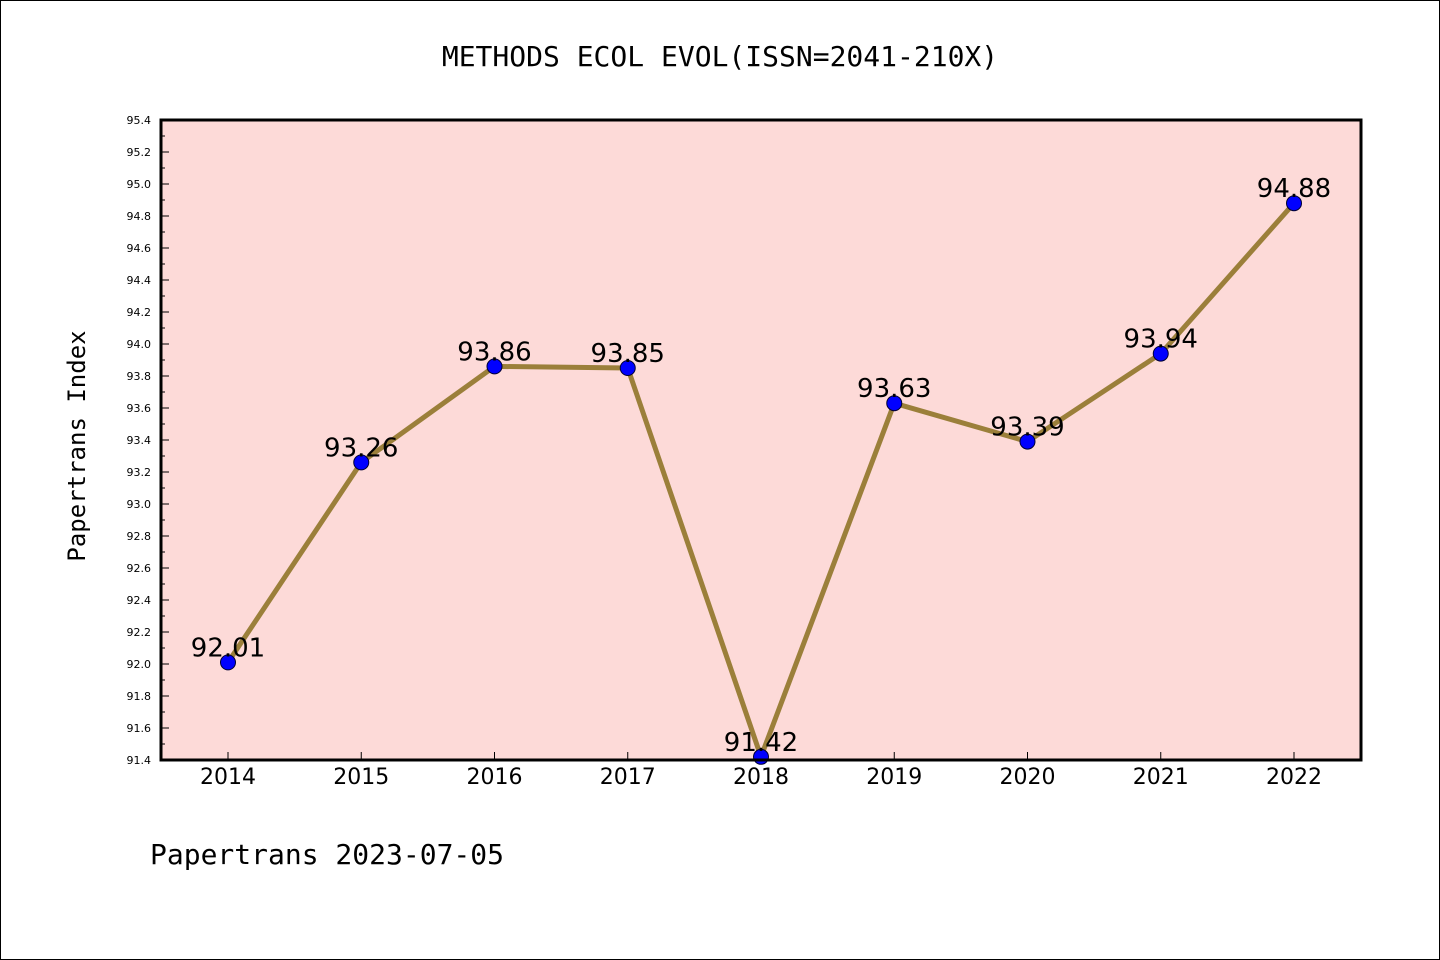 This screenshot has height=960, width=1440. I want to click on data-label: 93.85, so click(628, 354).